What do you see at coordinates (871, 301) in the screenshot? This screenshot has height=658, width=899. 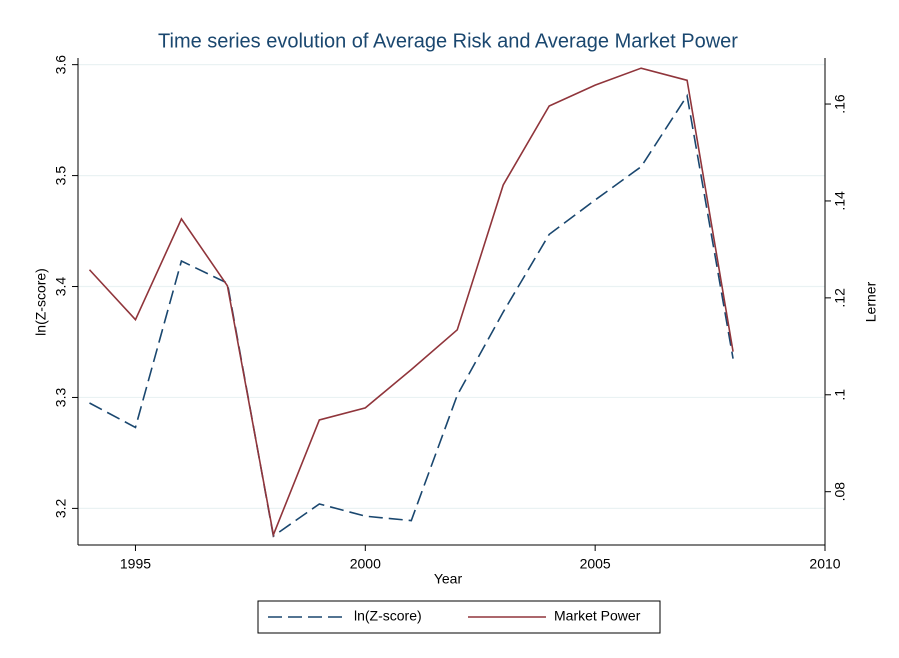 I see `y2-axis-label: Lerner` at bounding box center [871, 301].